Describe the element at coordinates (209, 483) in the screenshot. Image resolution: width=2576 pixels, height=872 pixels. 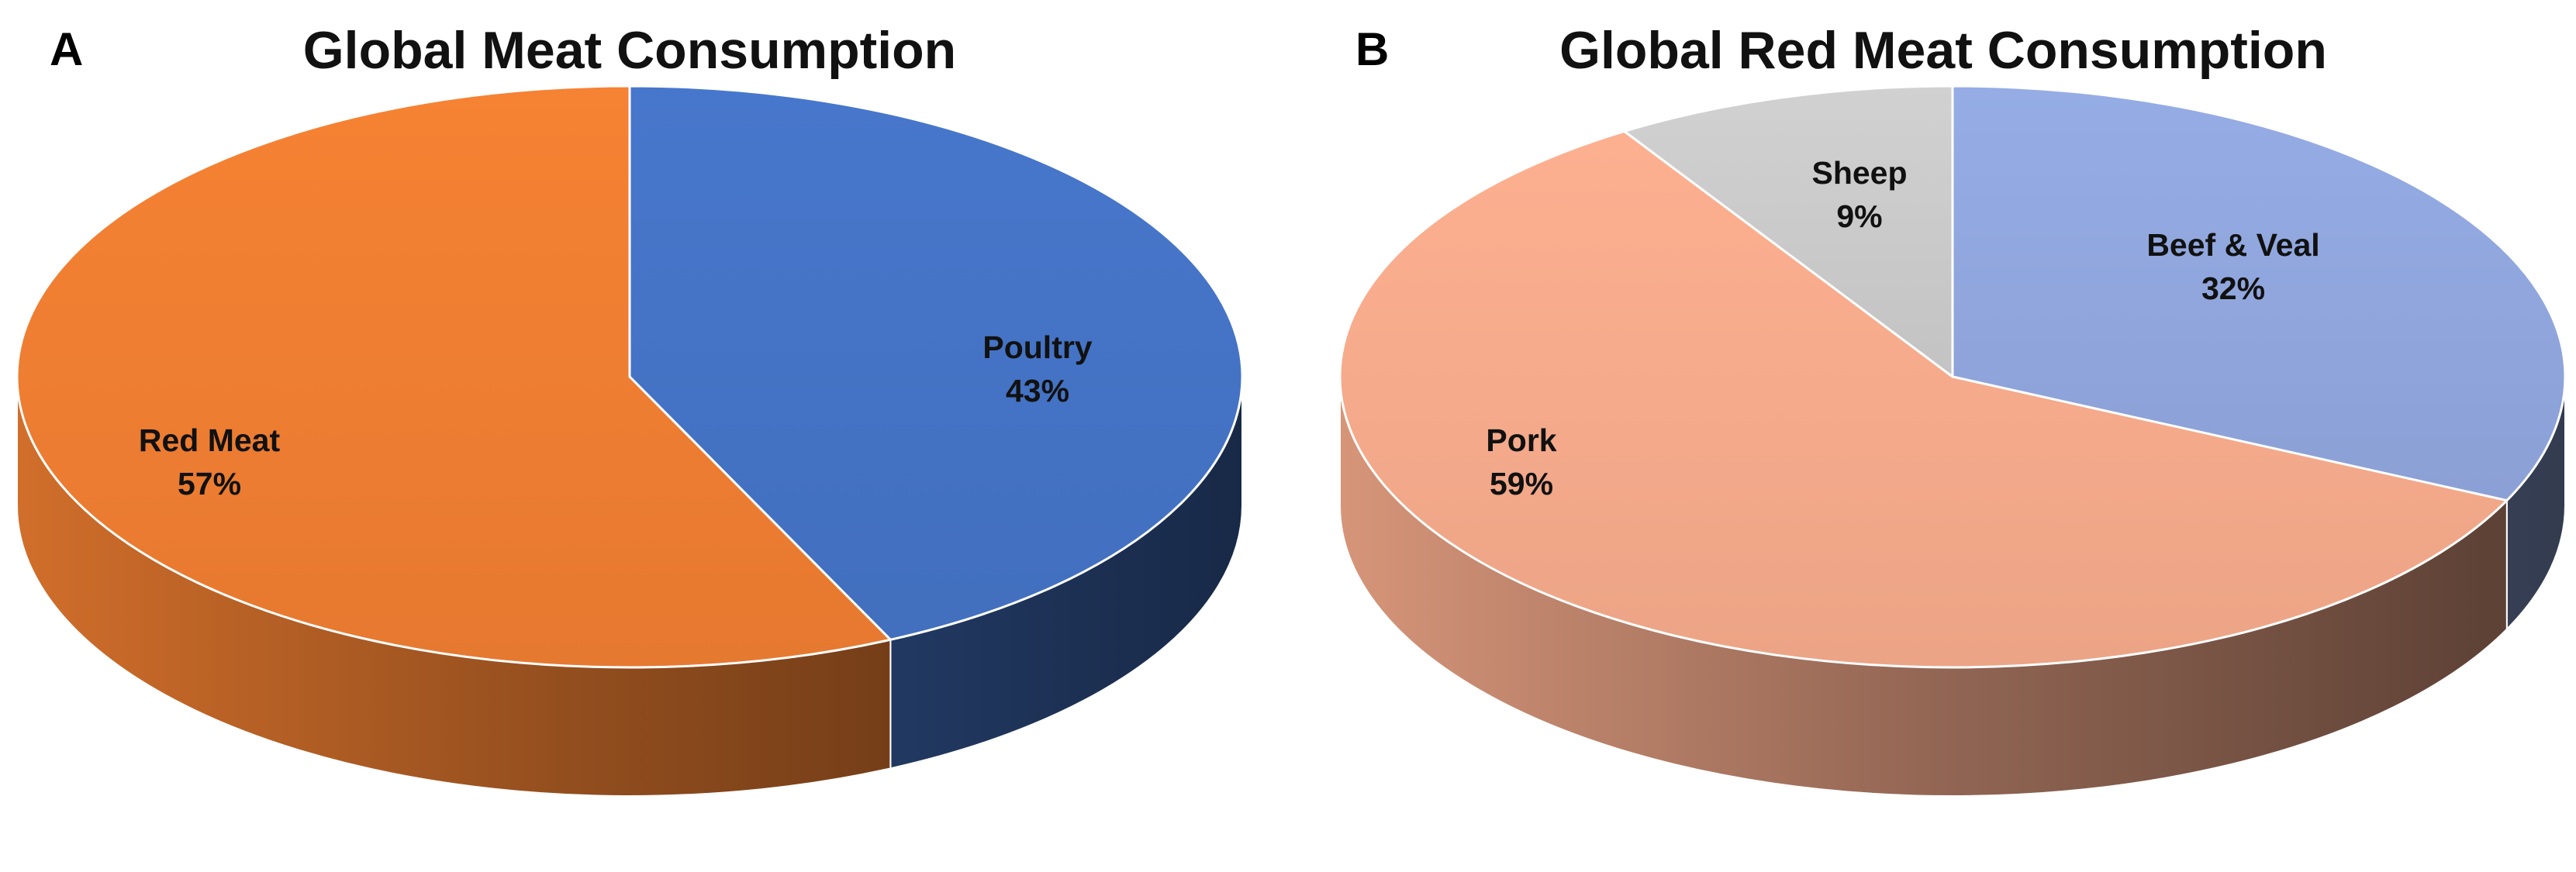
I see `data-label-value-red-meat: 57%` at that location.